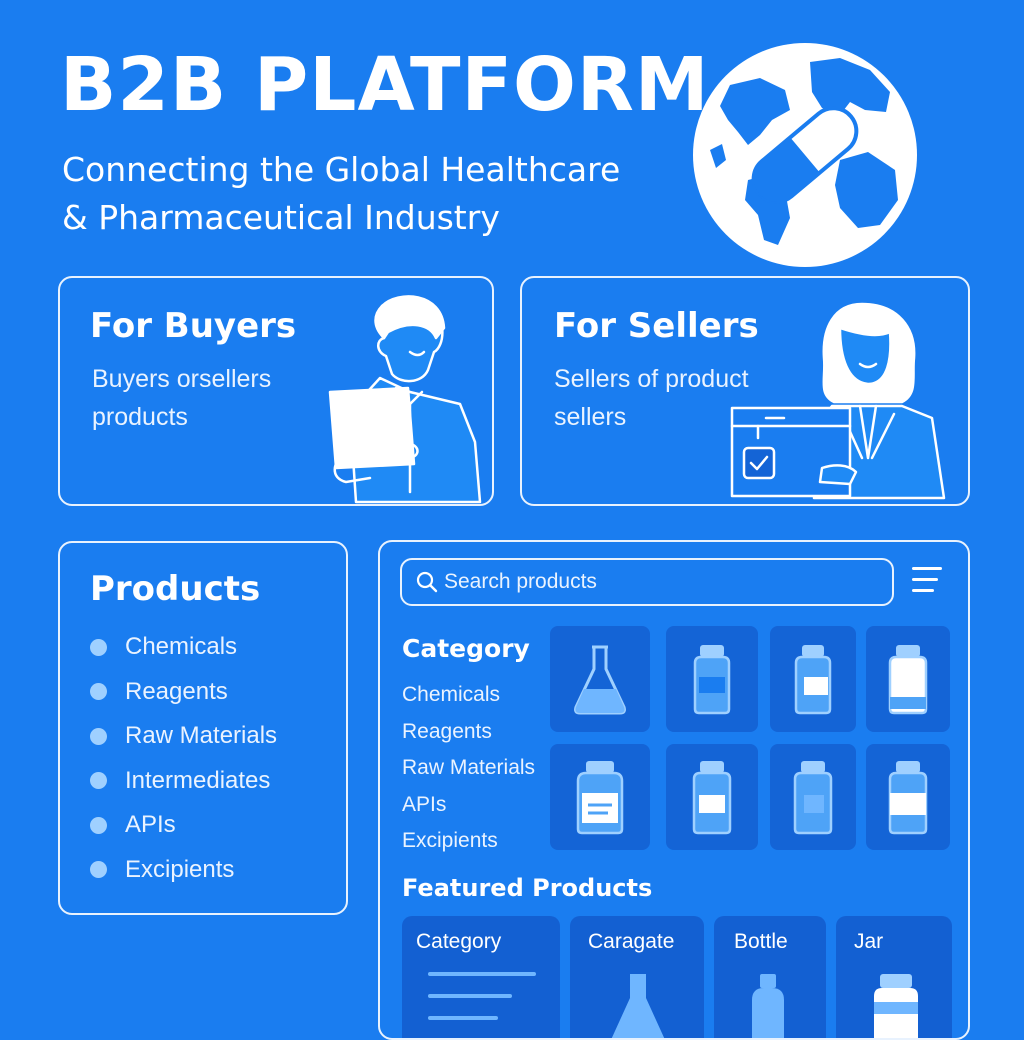 The height and width of the screenshot is (1040, 1024). I want to click on product-item-label: Reagents, so click(176, 691).